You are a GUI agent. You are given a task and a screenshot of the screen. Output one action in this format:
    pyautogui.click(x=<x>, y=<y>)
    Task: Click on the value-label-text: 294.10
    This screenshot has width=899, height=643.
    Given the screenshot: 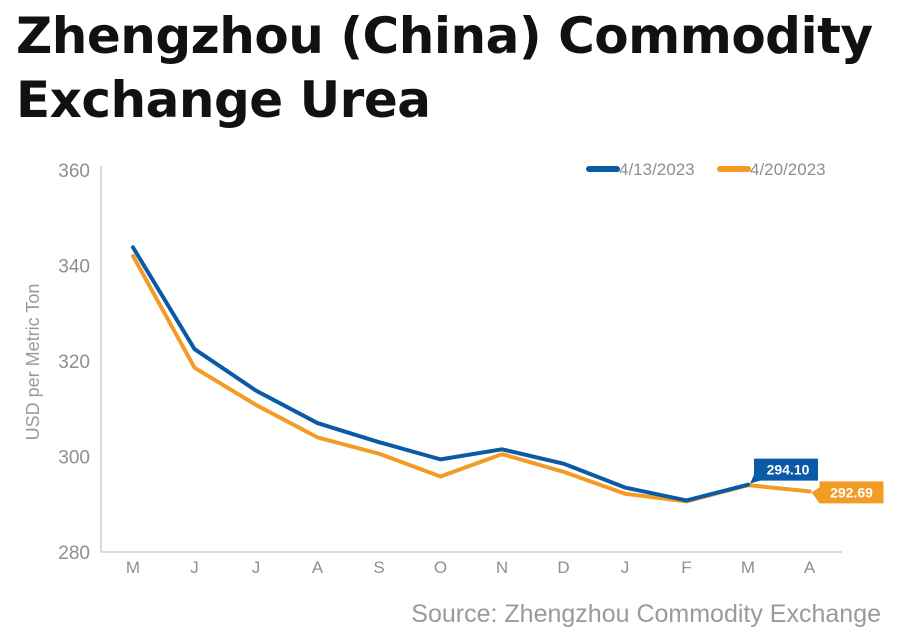 What is the action you would take?
    pyautogui.click(x=788, y=470)
    